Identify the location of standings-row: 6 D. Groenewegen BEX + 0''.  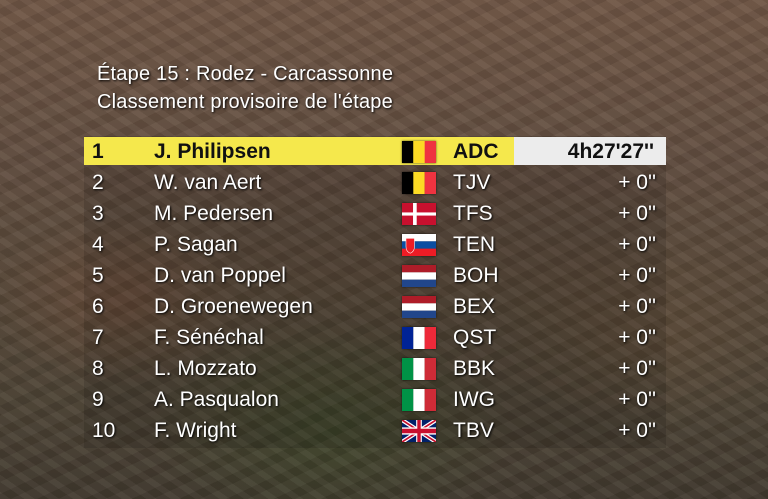
(375, 307).